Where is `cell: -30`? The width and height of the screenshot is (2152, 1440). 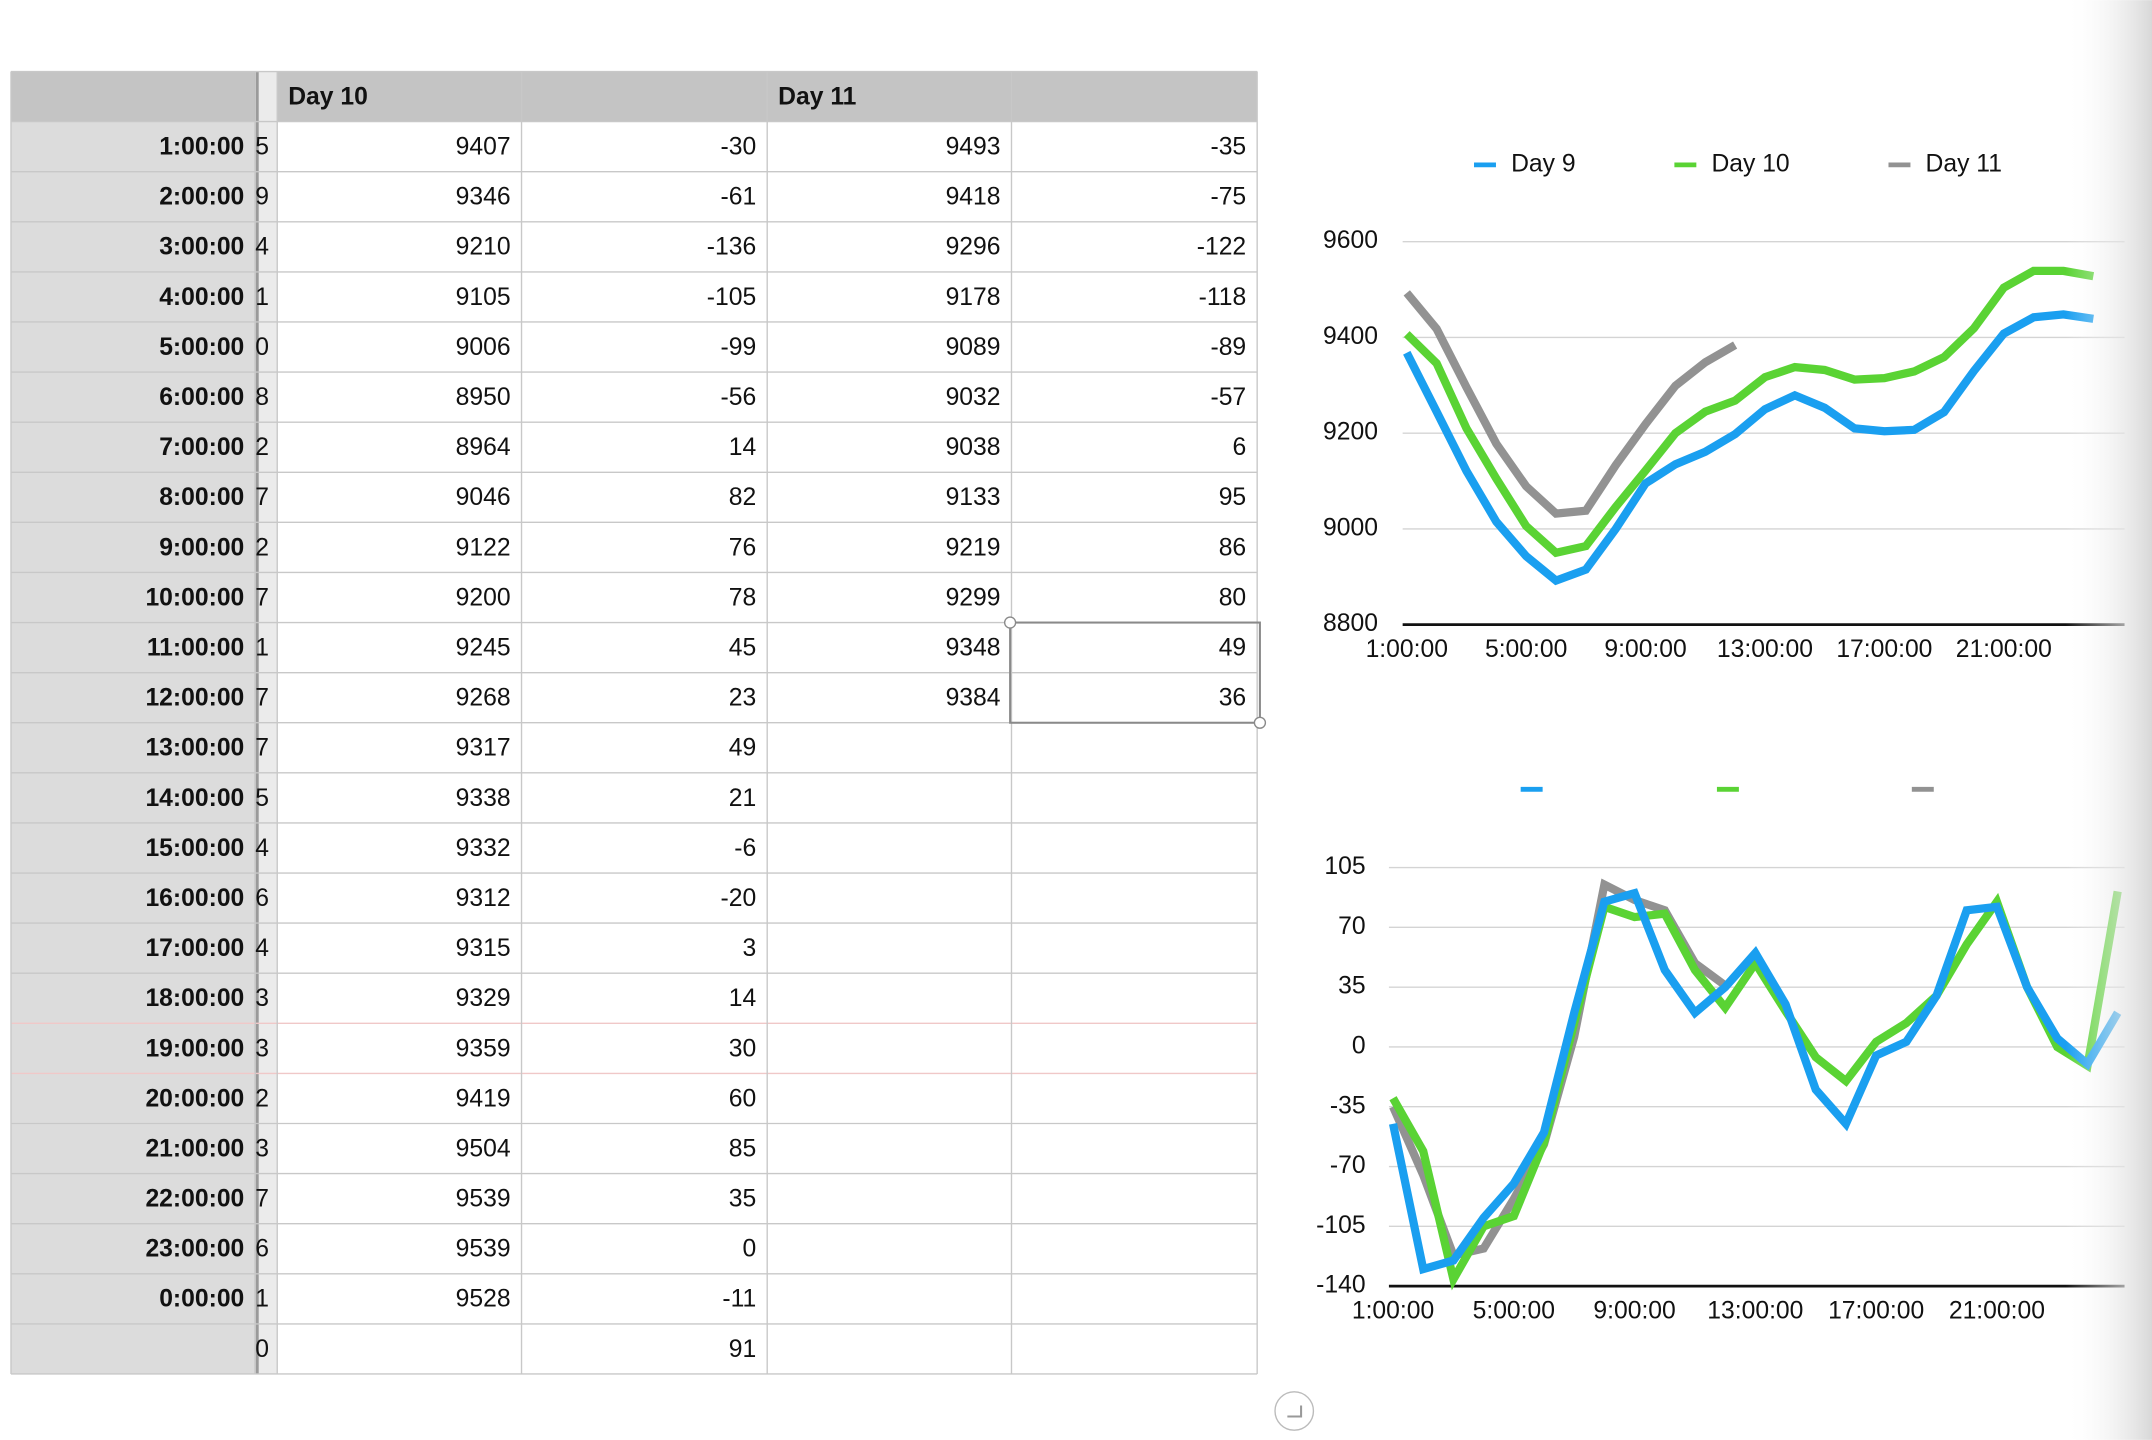 cell: -30 is located at coordinates (739, 147).